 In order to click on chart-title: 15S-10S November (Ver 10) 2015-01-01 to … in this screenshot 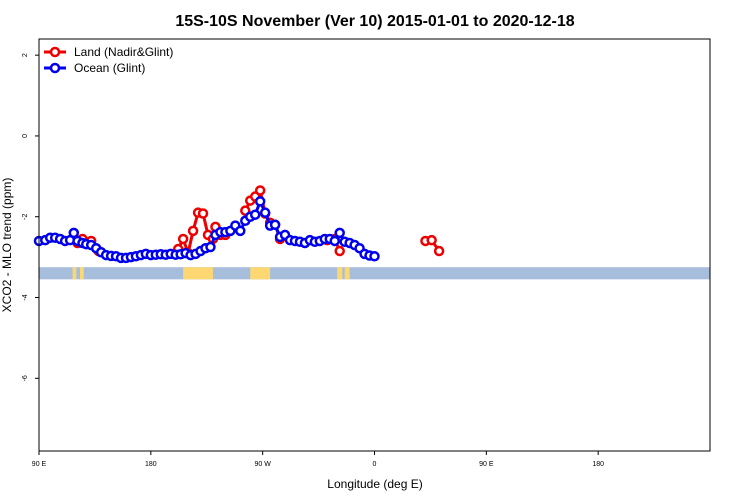, I will do `click(374, 21)`.